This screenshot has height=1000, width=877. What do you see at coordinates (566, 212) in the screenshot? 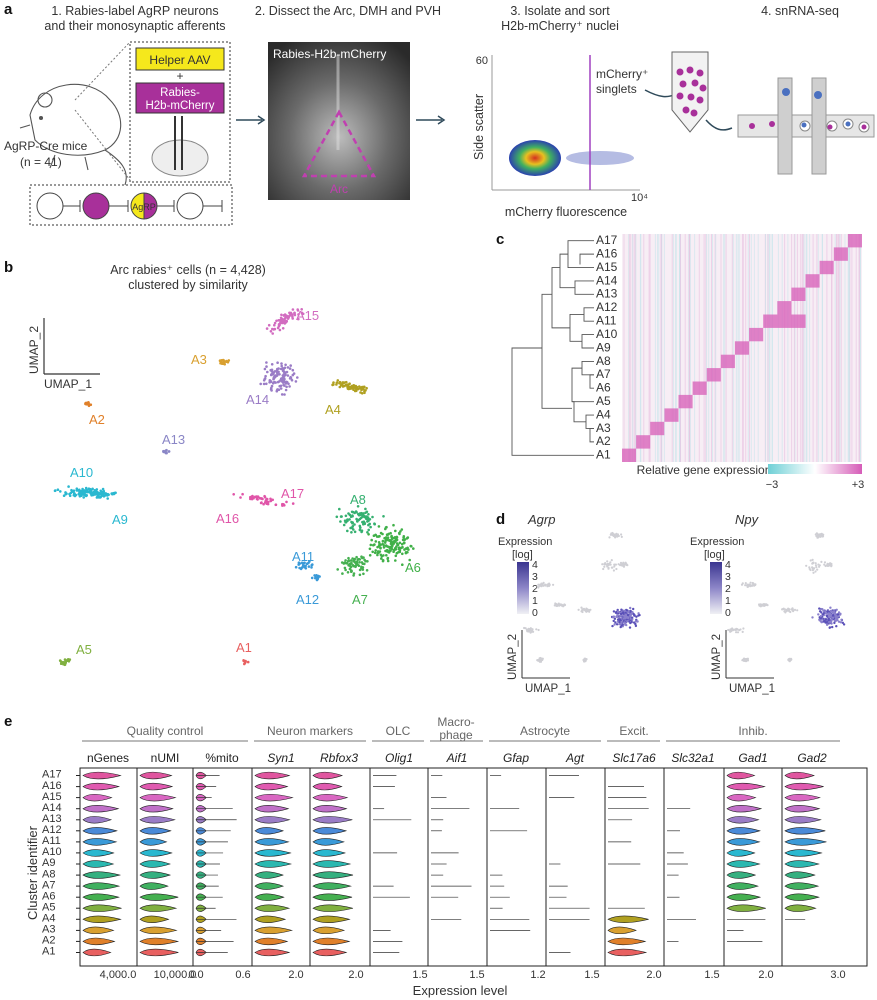
I see `facs-x-label: mCherry fluorescence` at bounding box center [566, 212].